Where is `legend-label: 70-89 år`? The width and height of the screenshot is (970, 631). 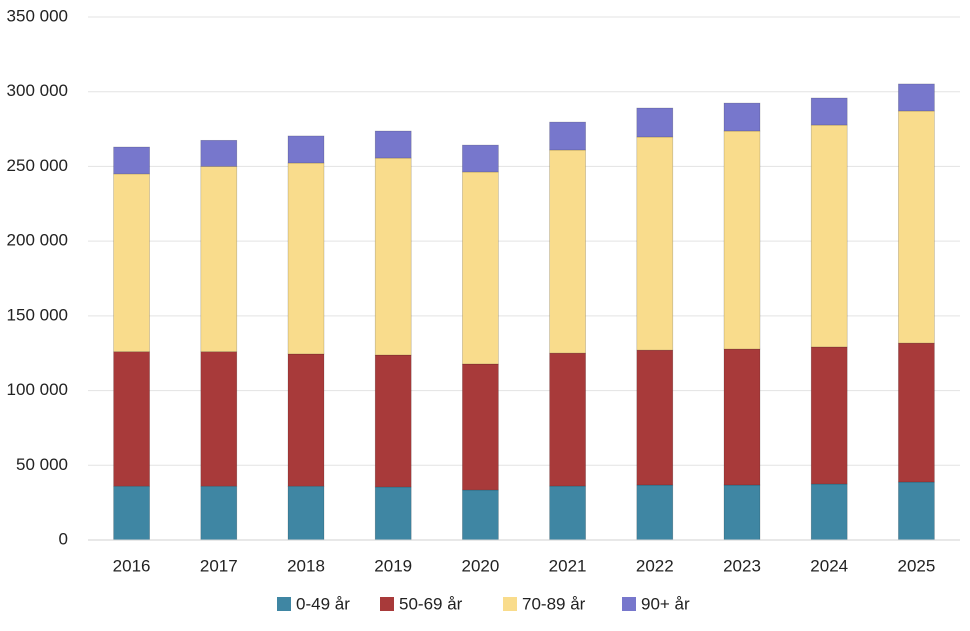 legend-label: 70-89 år is located at coordinates (554, 603).